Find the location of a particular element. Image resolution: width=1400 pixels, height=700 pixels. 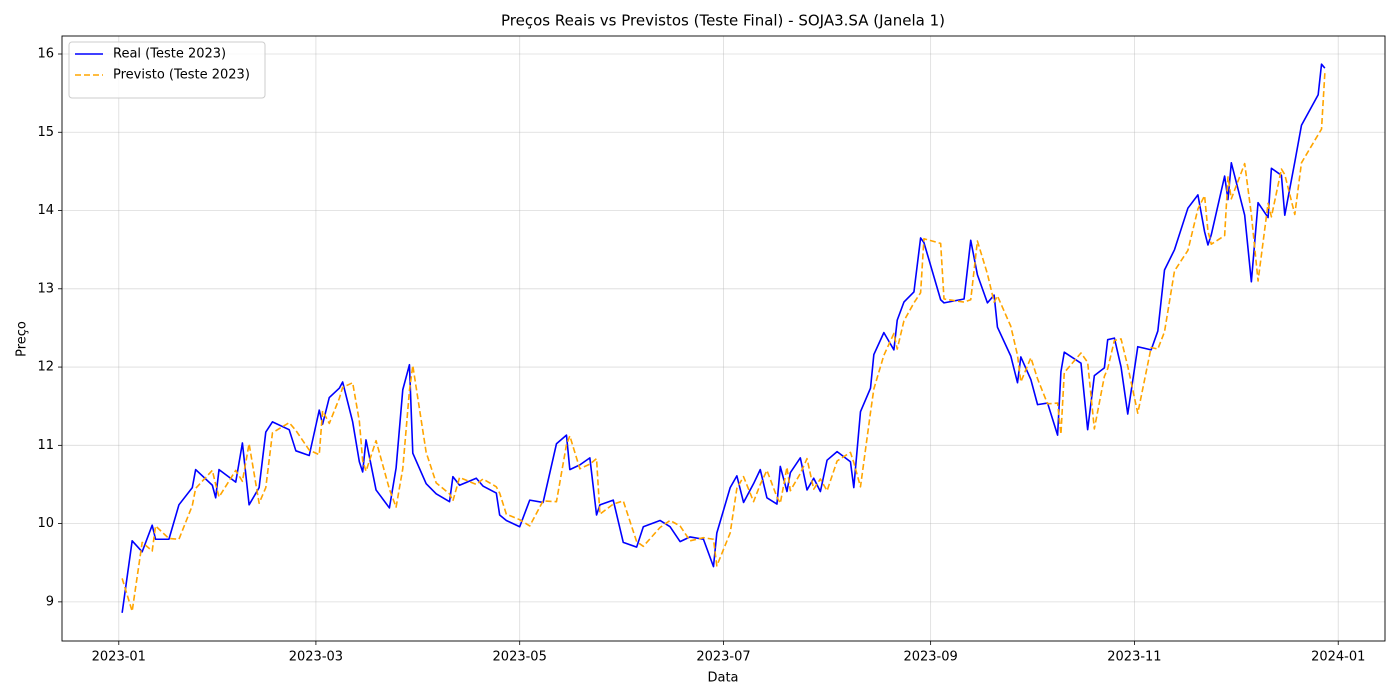

y-tick-label: 9 is located at coordinates (50, 601).